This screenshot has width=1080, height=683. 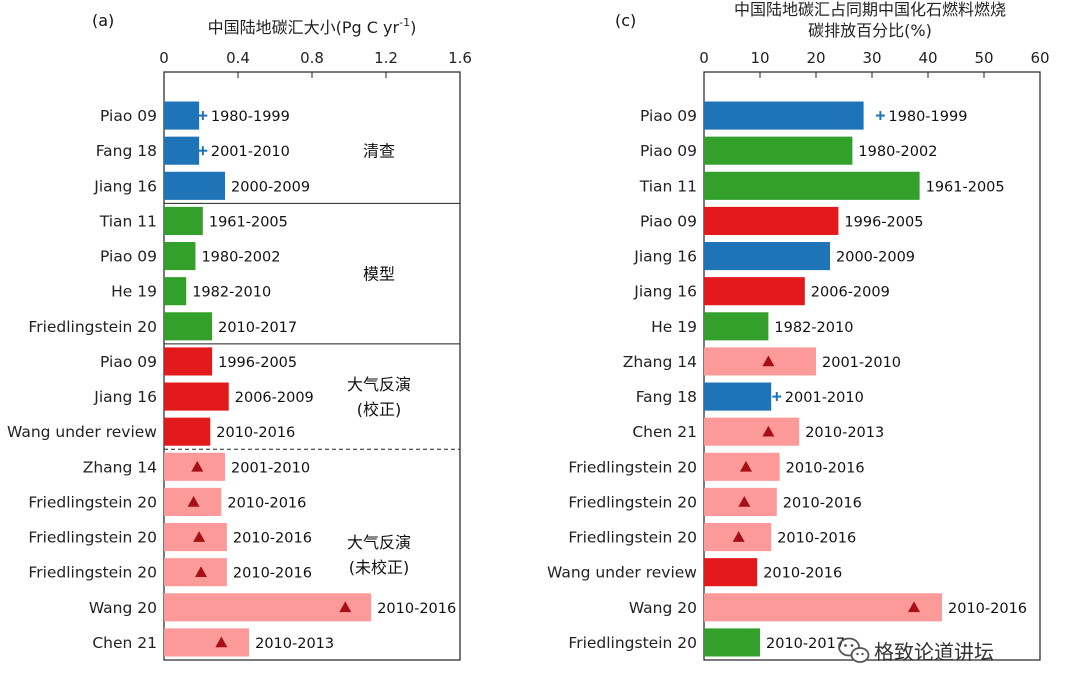 I want to click on group-label: 清查, so click(x=379, y=151).